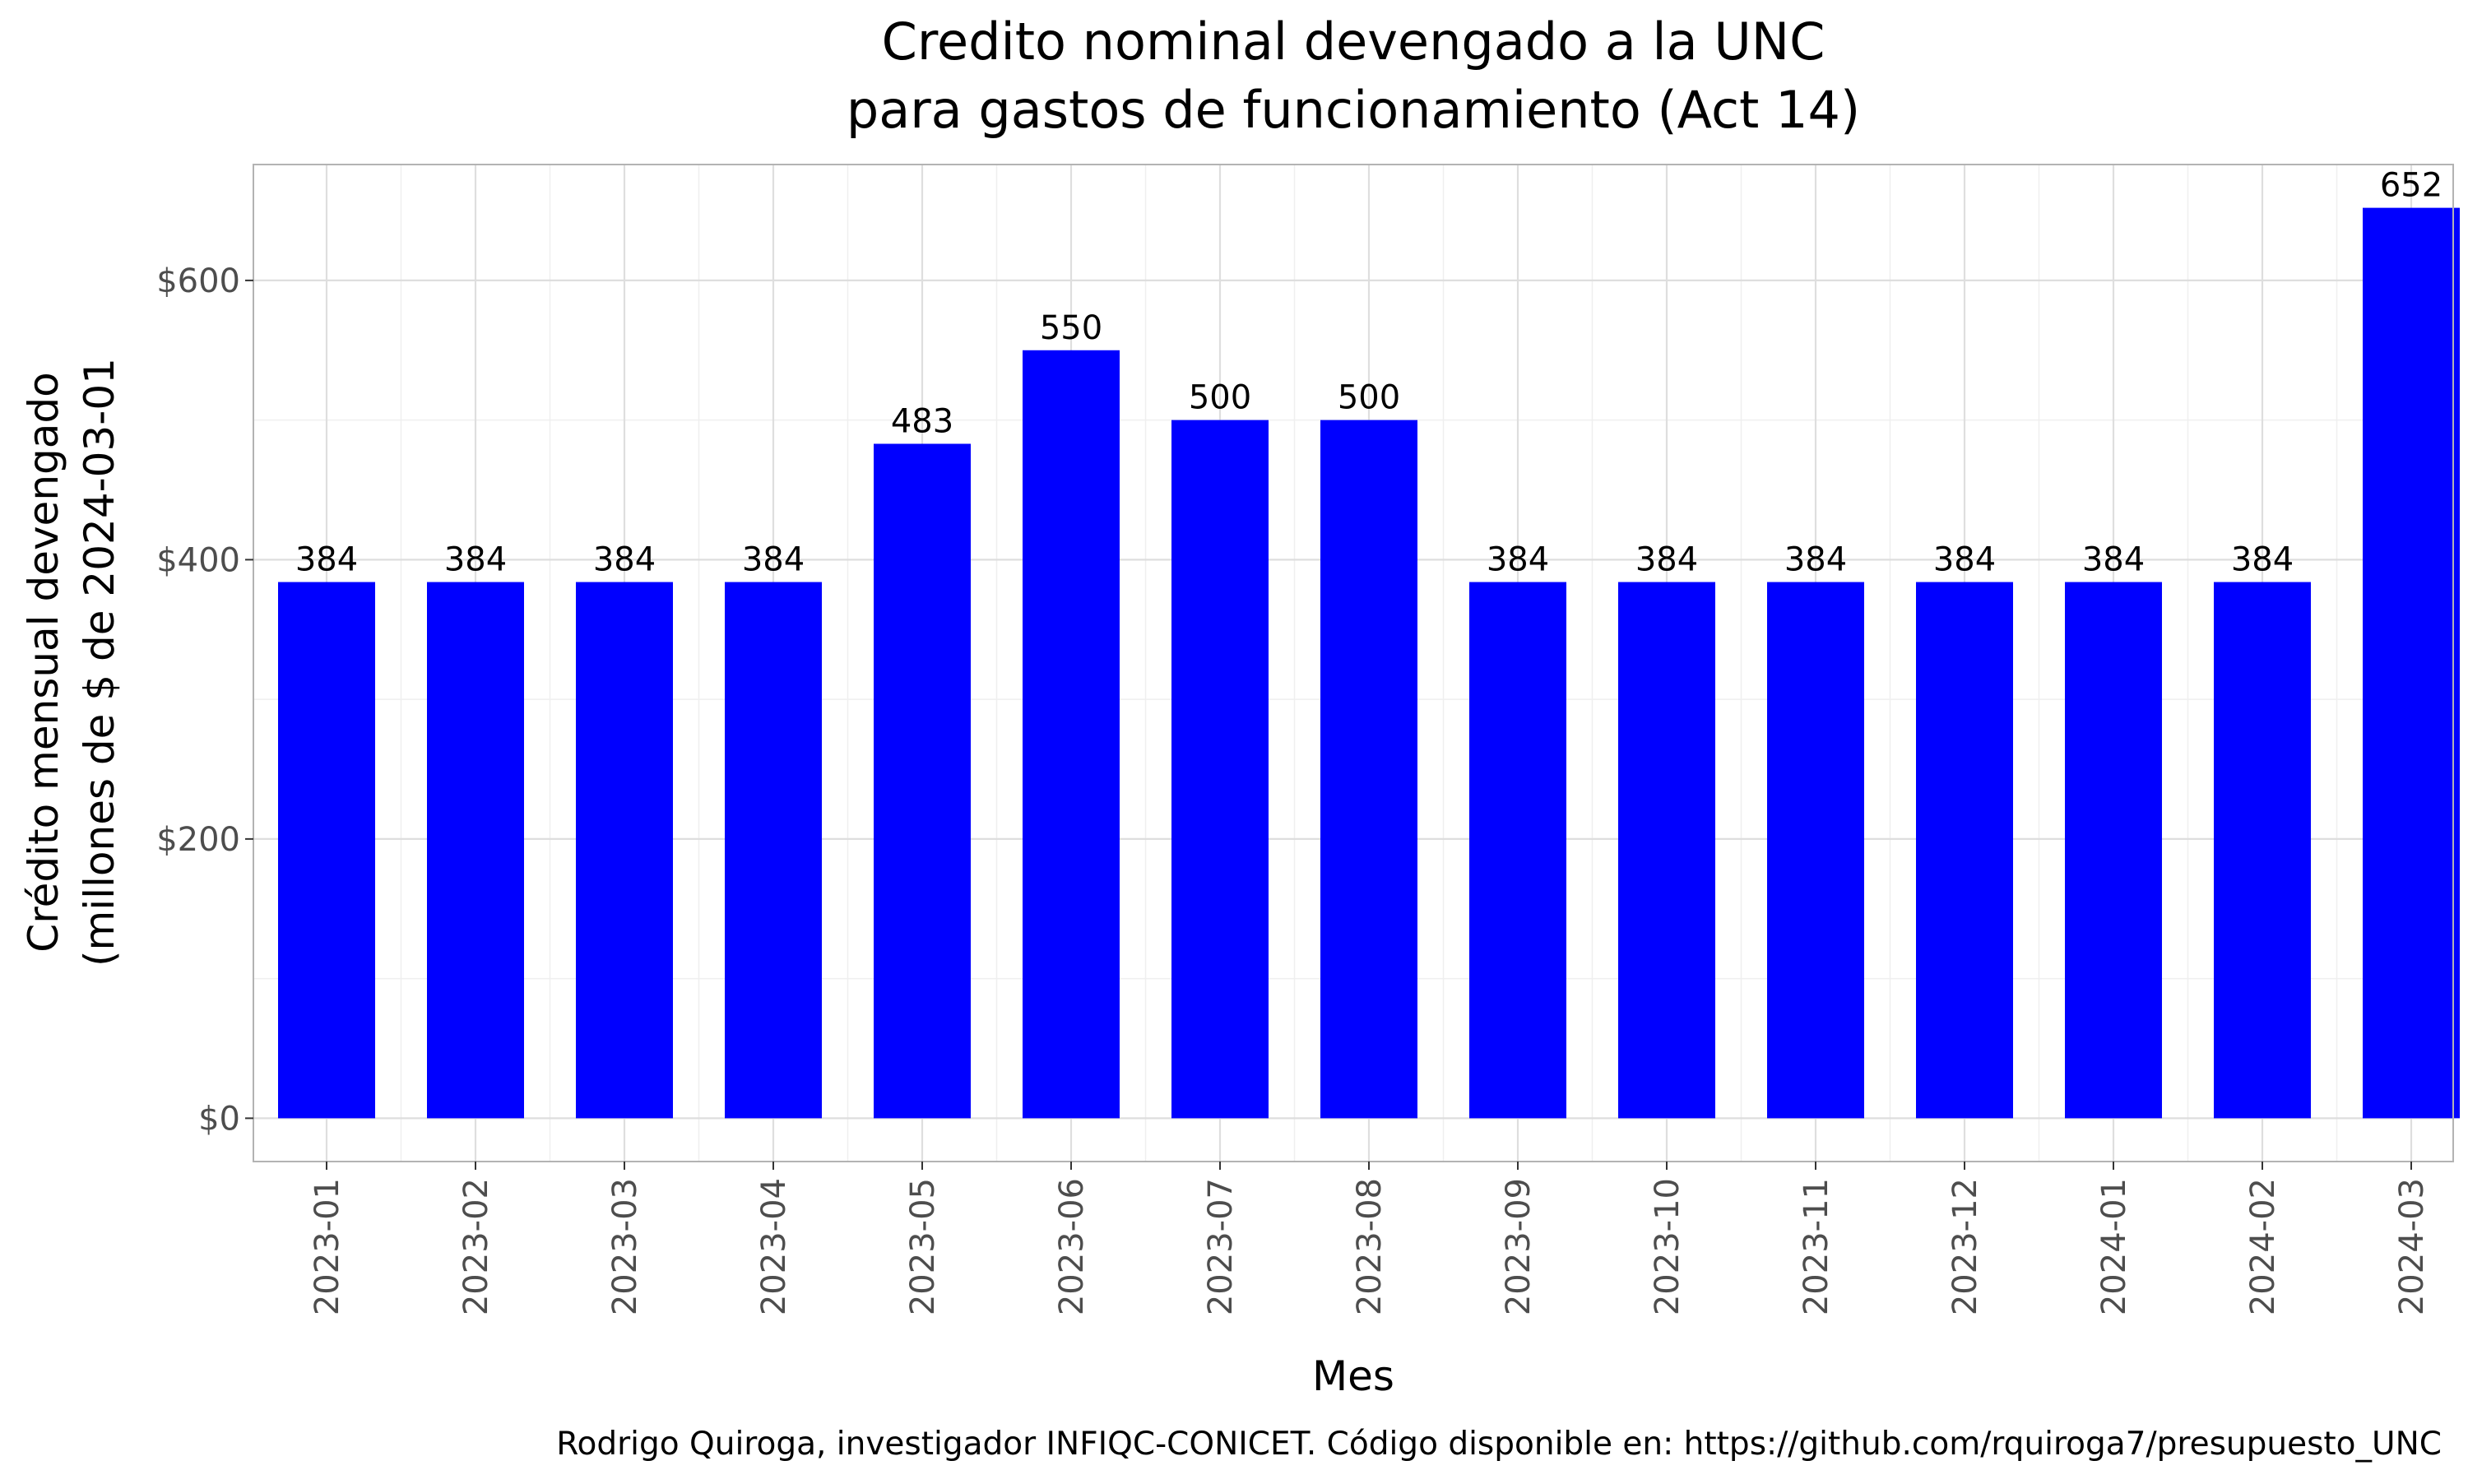 The width and height of the screenshot is (2468, 1484). Describe the element at coordinates (1221, 1246) in the screenshot. I see `x-tick-label: 2023-07` at that location.